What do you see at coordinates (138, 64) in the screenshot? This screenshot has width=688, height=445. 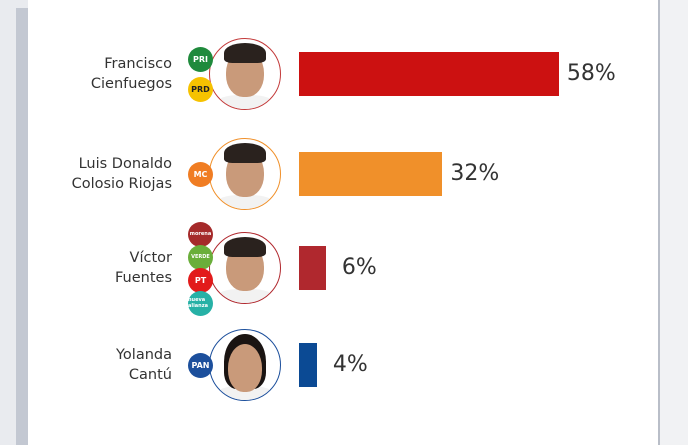 I see `candidate-name-line: Francisco` at bounding box center [138, 64].